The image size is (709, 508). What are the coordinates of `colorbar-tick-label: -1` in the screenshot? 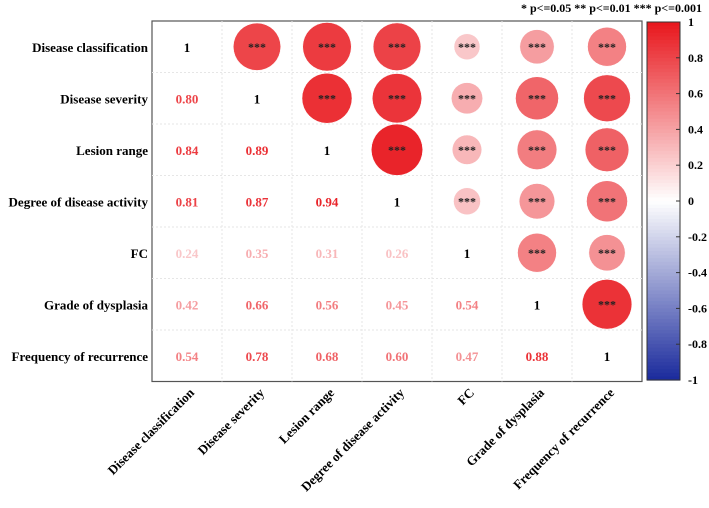 It's located at (693, 380).